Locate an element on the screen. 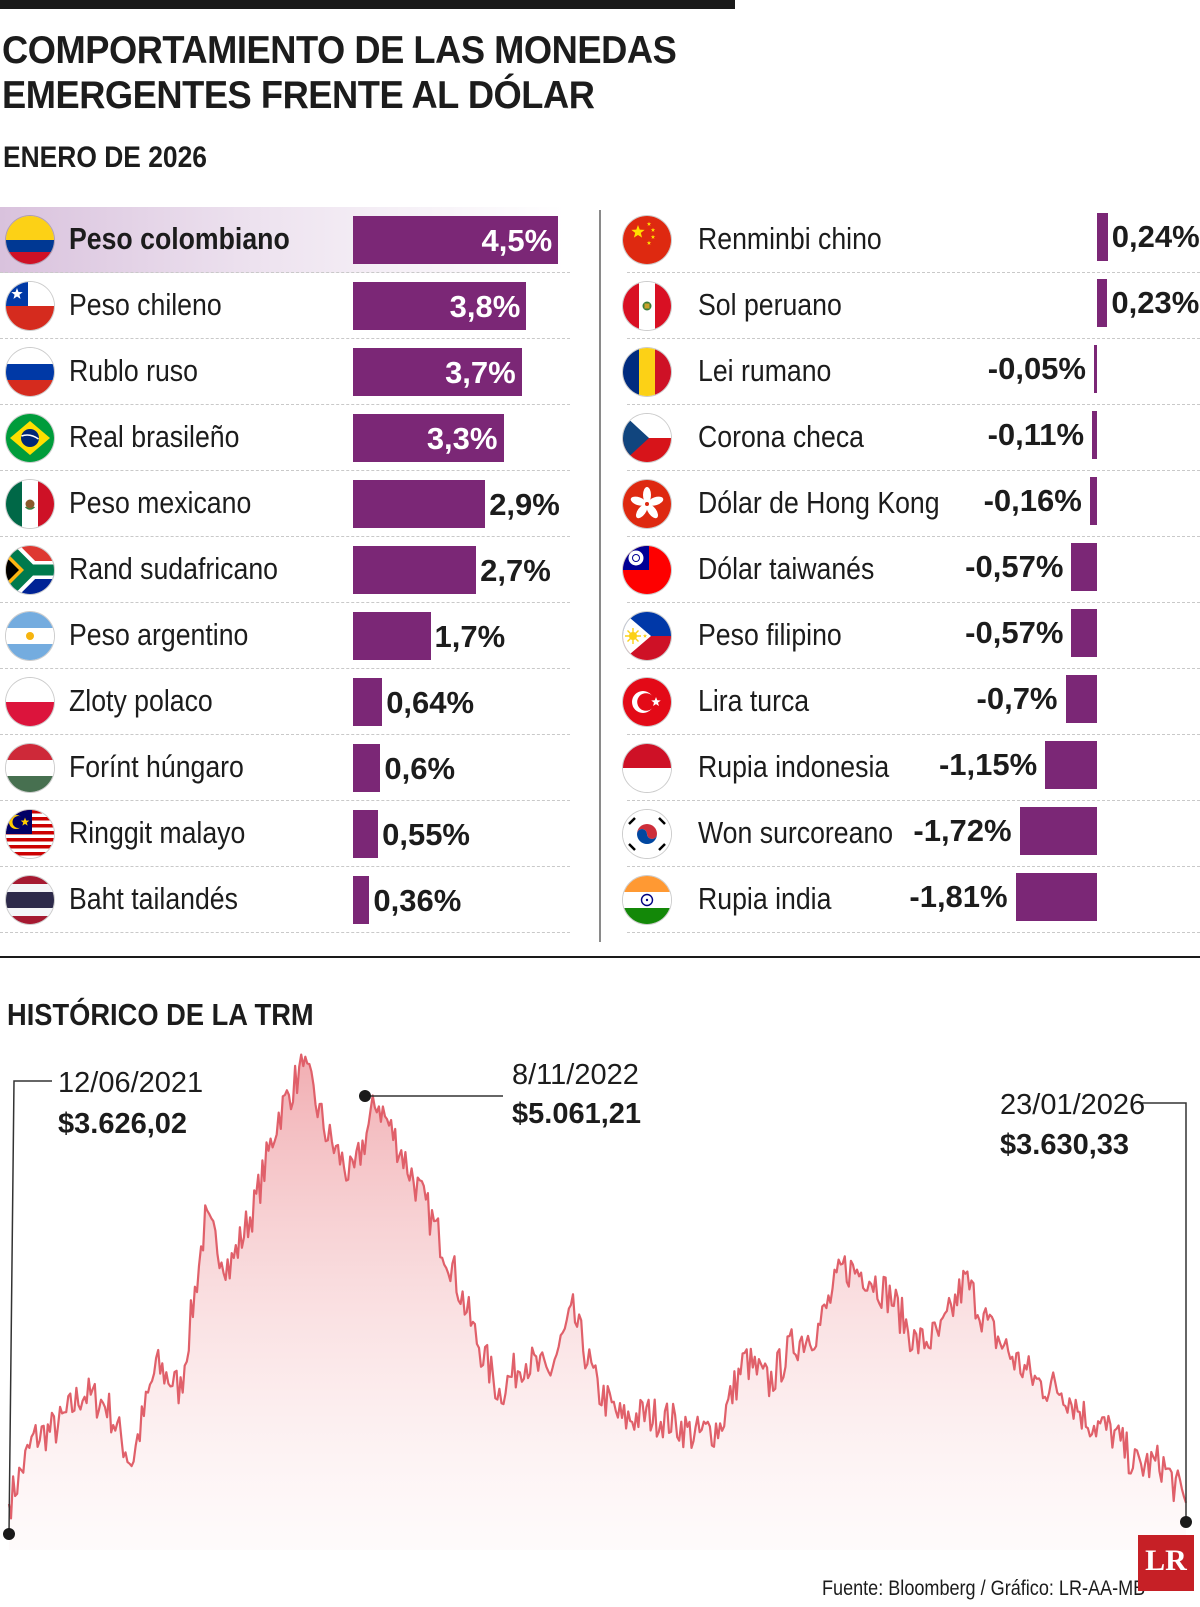 The image size is (1200, 1607). value-label: 0,36% is located at coordinates (417, 900).